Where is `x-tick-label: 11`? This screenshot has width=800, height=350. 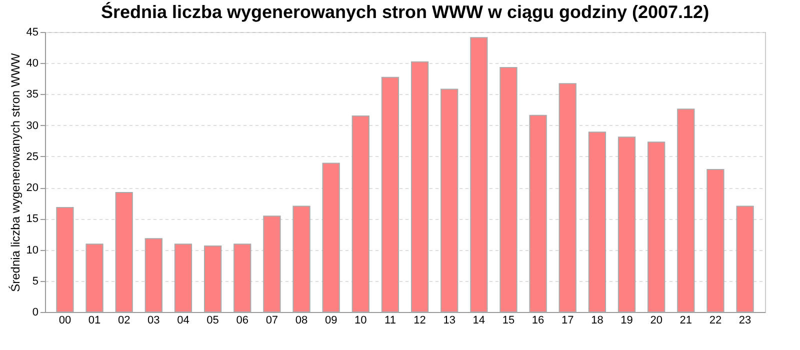
x-tick-label: 11 is located at coordinates (390, 320).